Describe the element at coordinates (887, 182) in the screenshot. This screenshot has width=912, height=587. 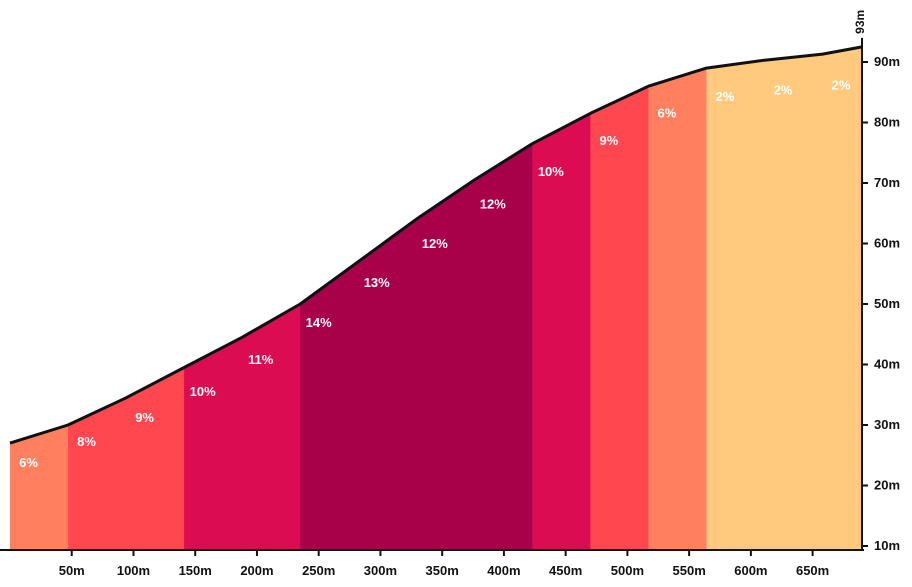
I see `y-tick-label-6: 70m` at that location.